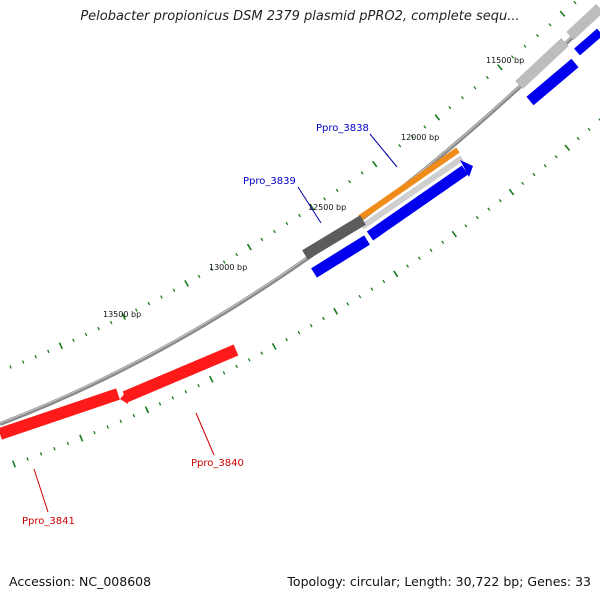  Describe the element at coordinates (124, 397) in the screenshot. I see `red-cds-3840-arrowhead` at that location.